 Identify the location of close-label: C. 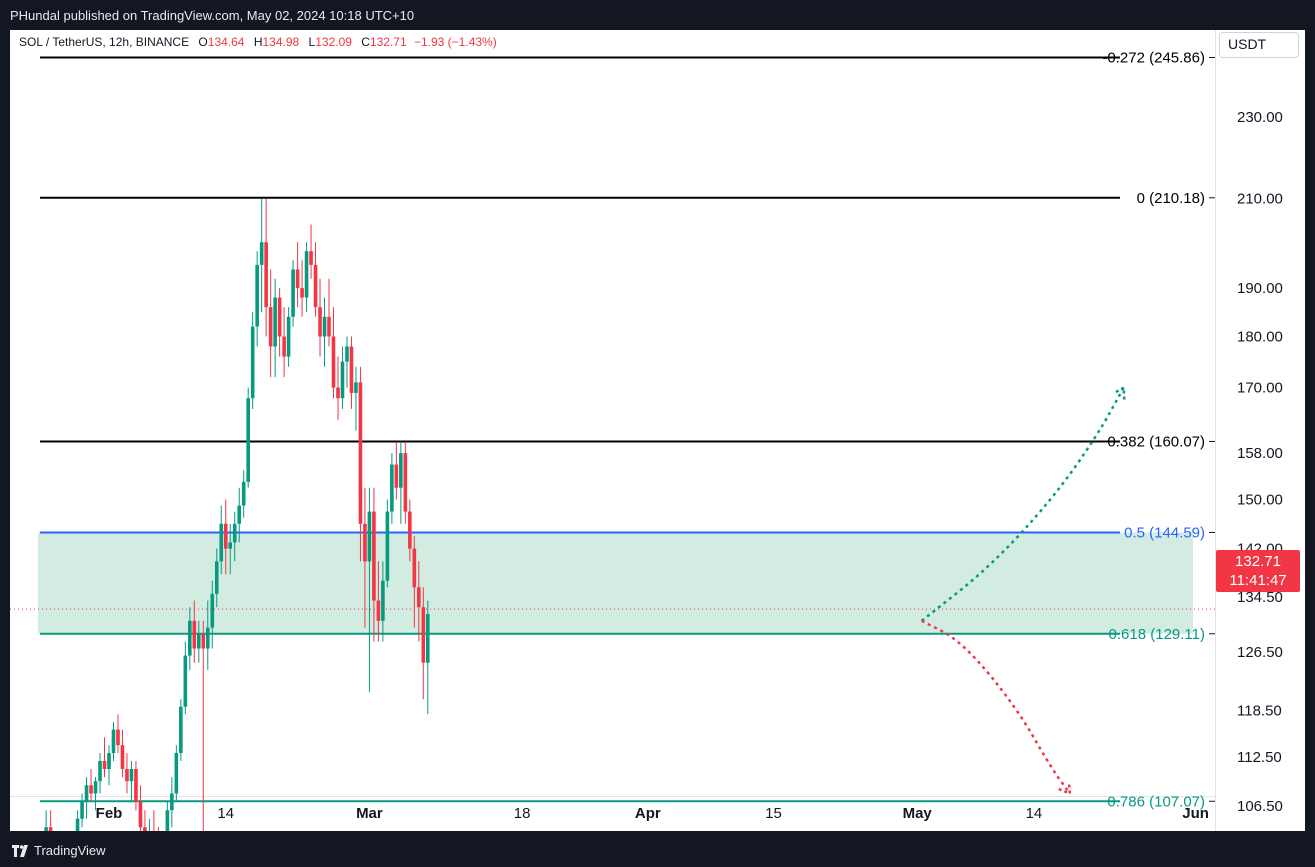
(365, 42).